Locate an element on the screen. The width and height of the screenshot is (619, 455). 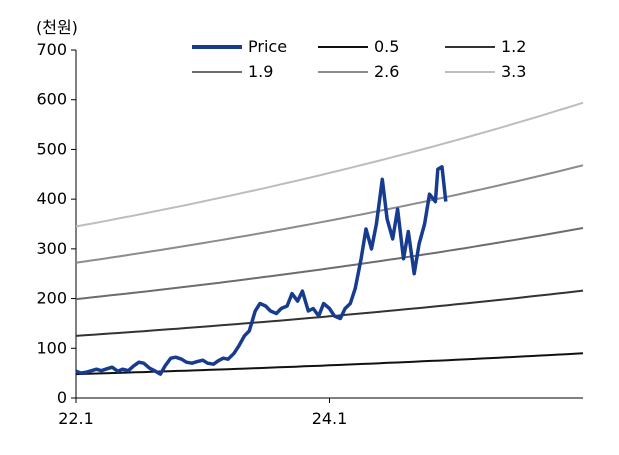
y-tick-label: 600 is located at coordinates (51, 99).